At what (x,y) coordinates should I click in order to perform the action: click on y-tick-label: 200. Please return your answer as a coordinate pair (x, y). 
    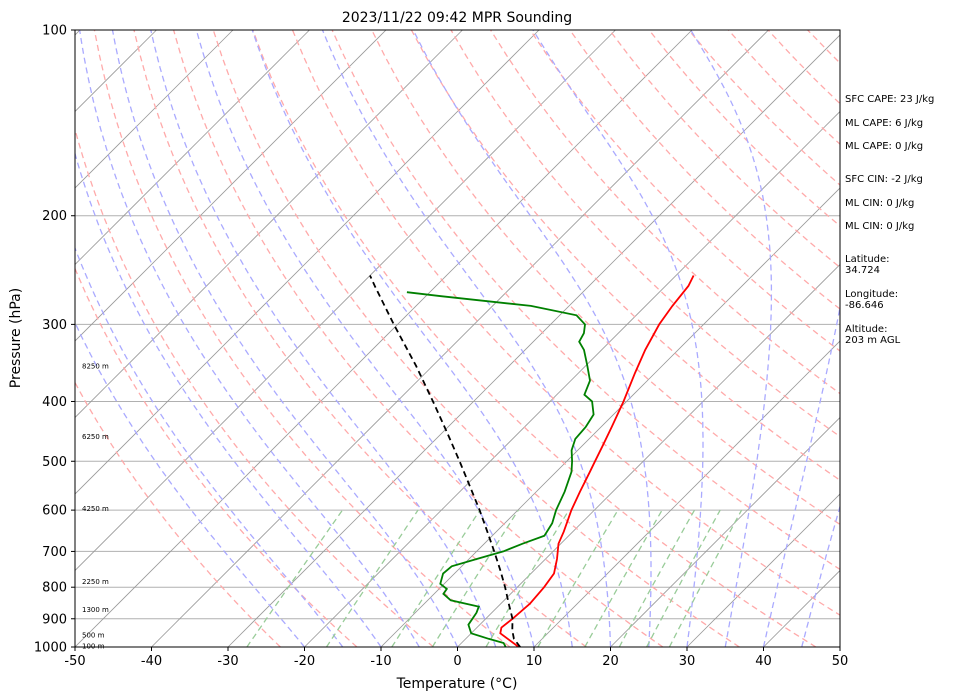
    Looking at the image, I should click on (54, 216).